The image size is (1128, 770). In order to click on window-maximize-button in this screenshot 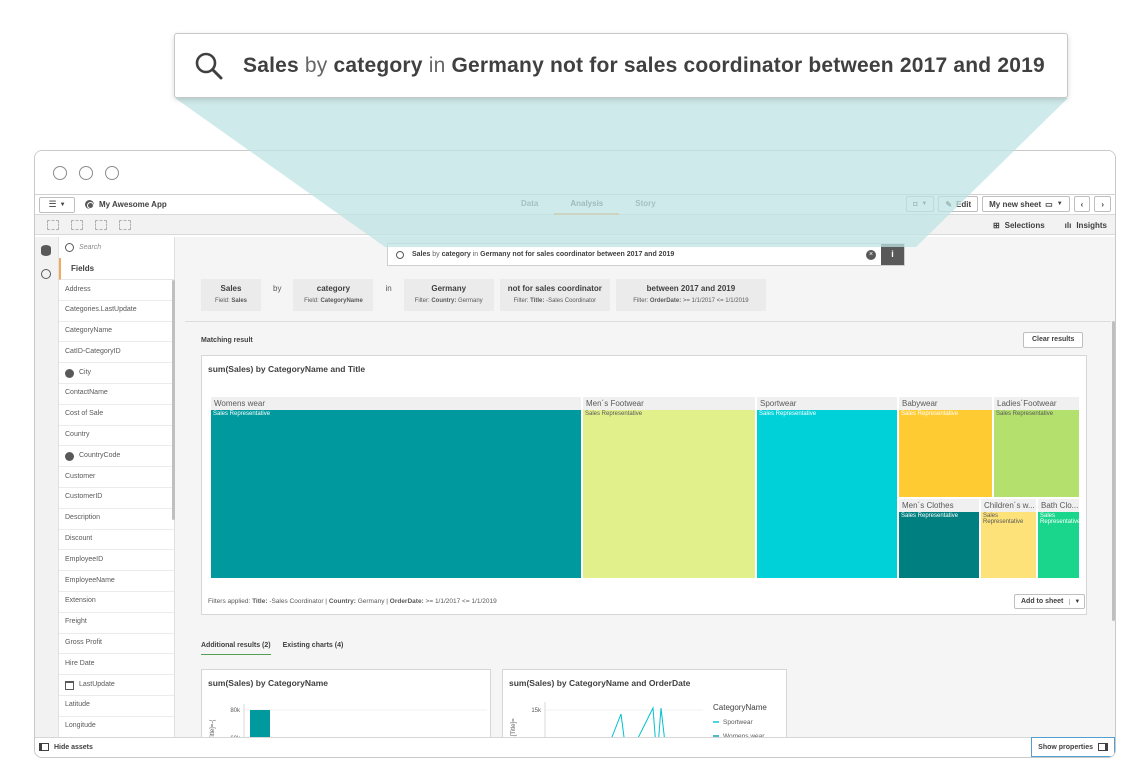, I will do `click(112, 172)`.